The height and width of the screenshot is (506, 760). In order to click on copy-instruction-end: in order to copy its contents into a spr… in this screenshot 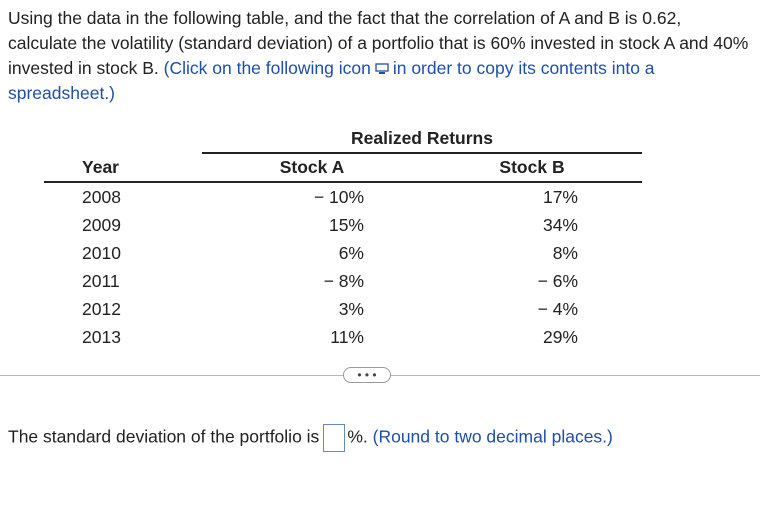, I will do `click(331, 80)`.